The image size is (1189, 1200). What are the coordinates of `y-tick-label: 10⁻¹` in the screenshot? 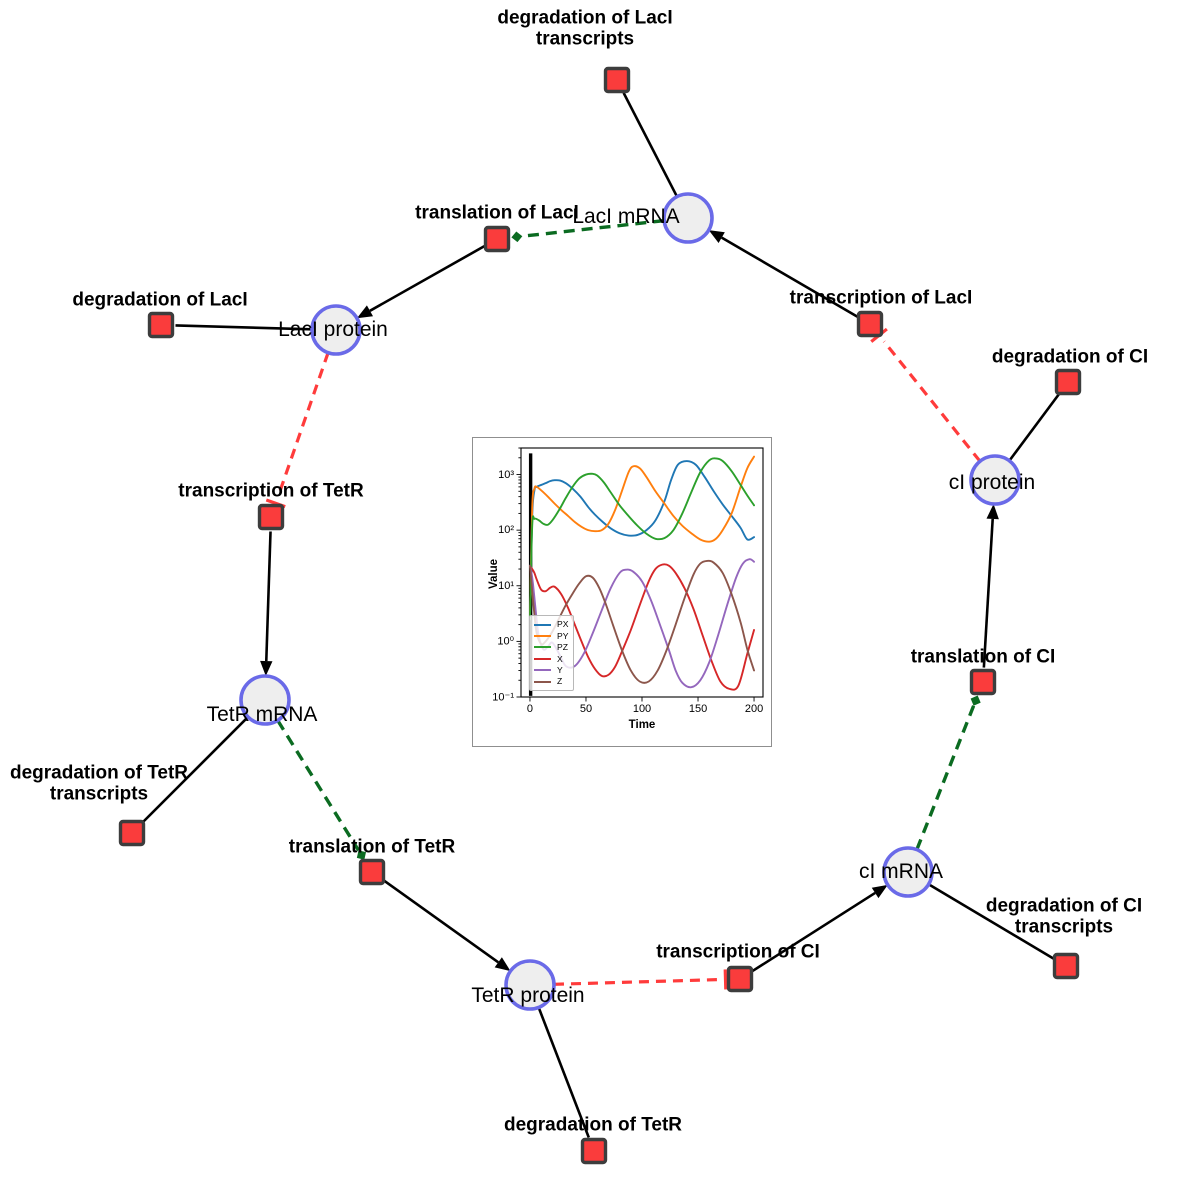 It's located at (503, 697).